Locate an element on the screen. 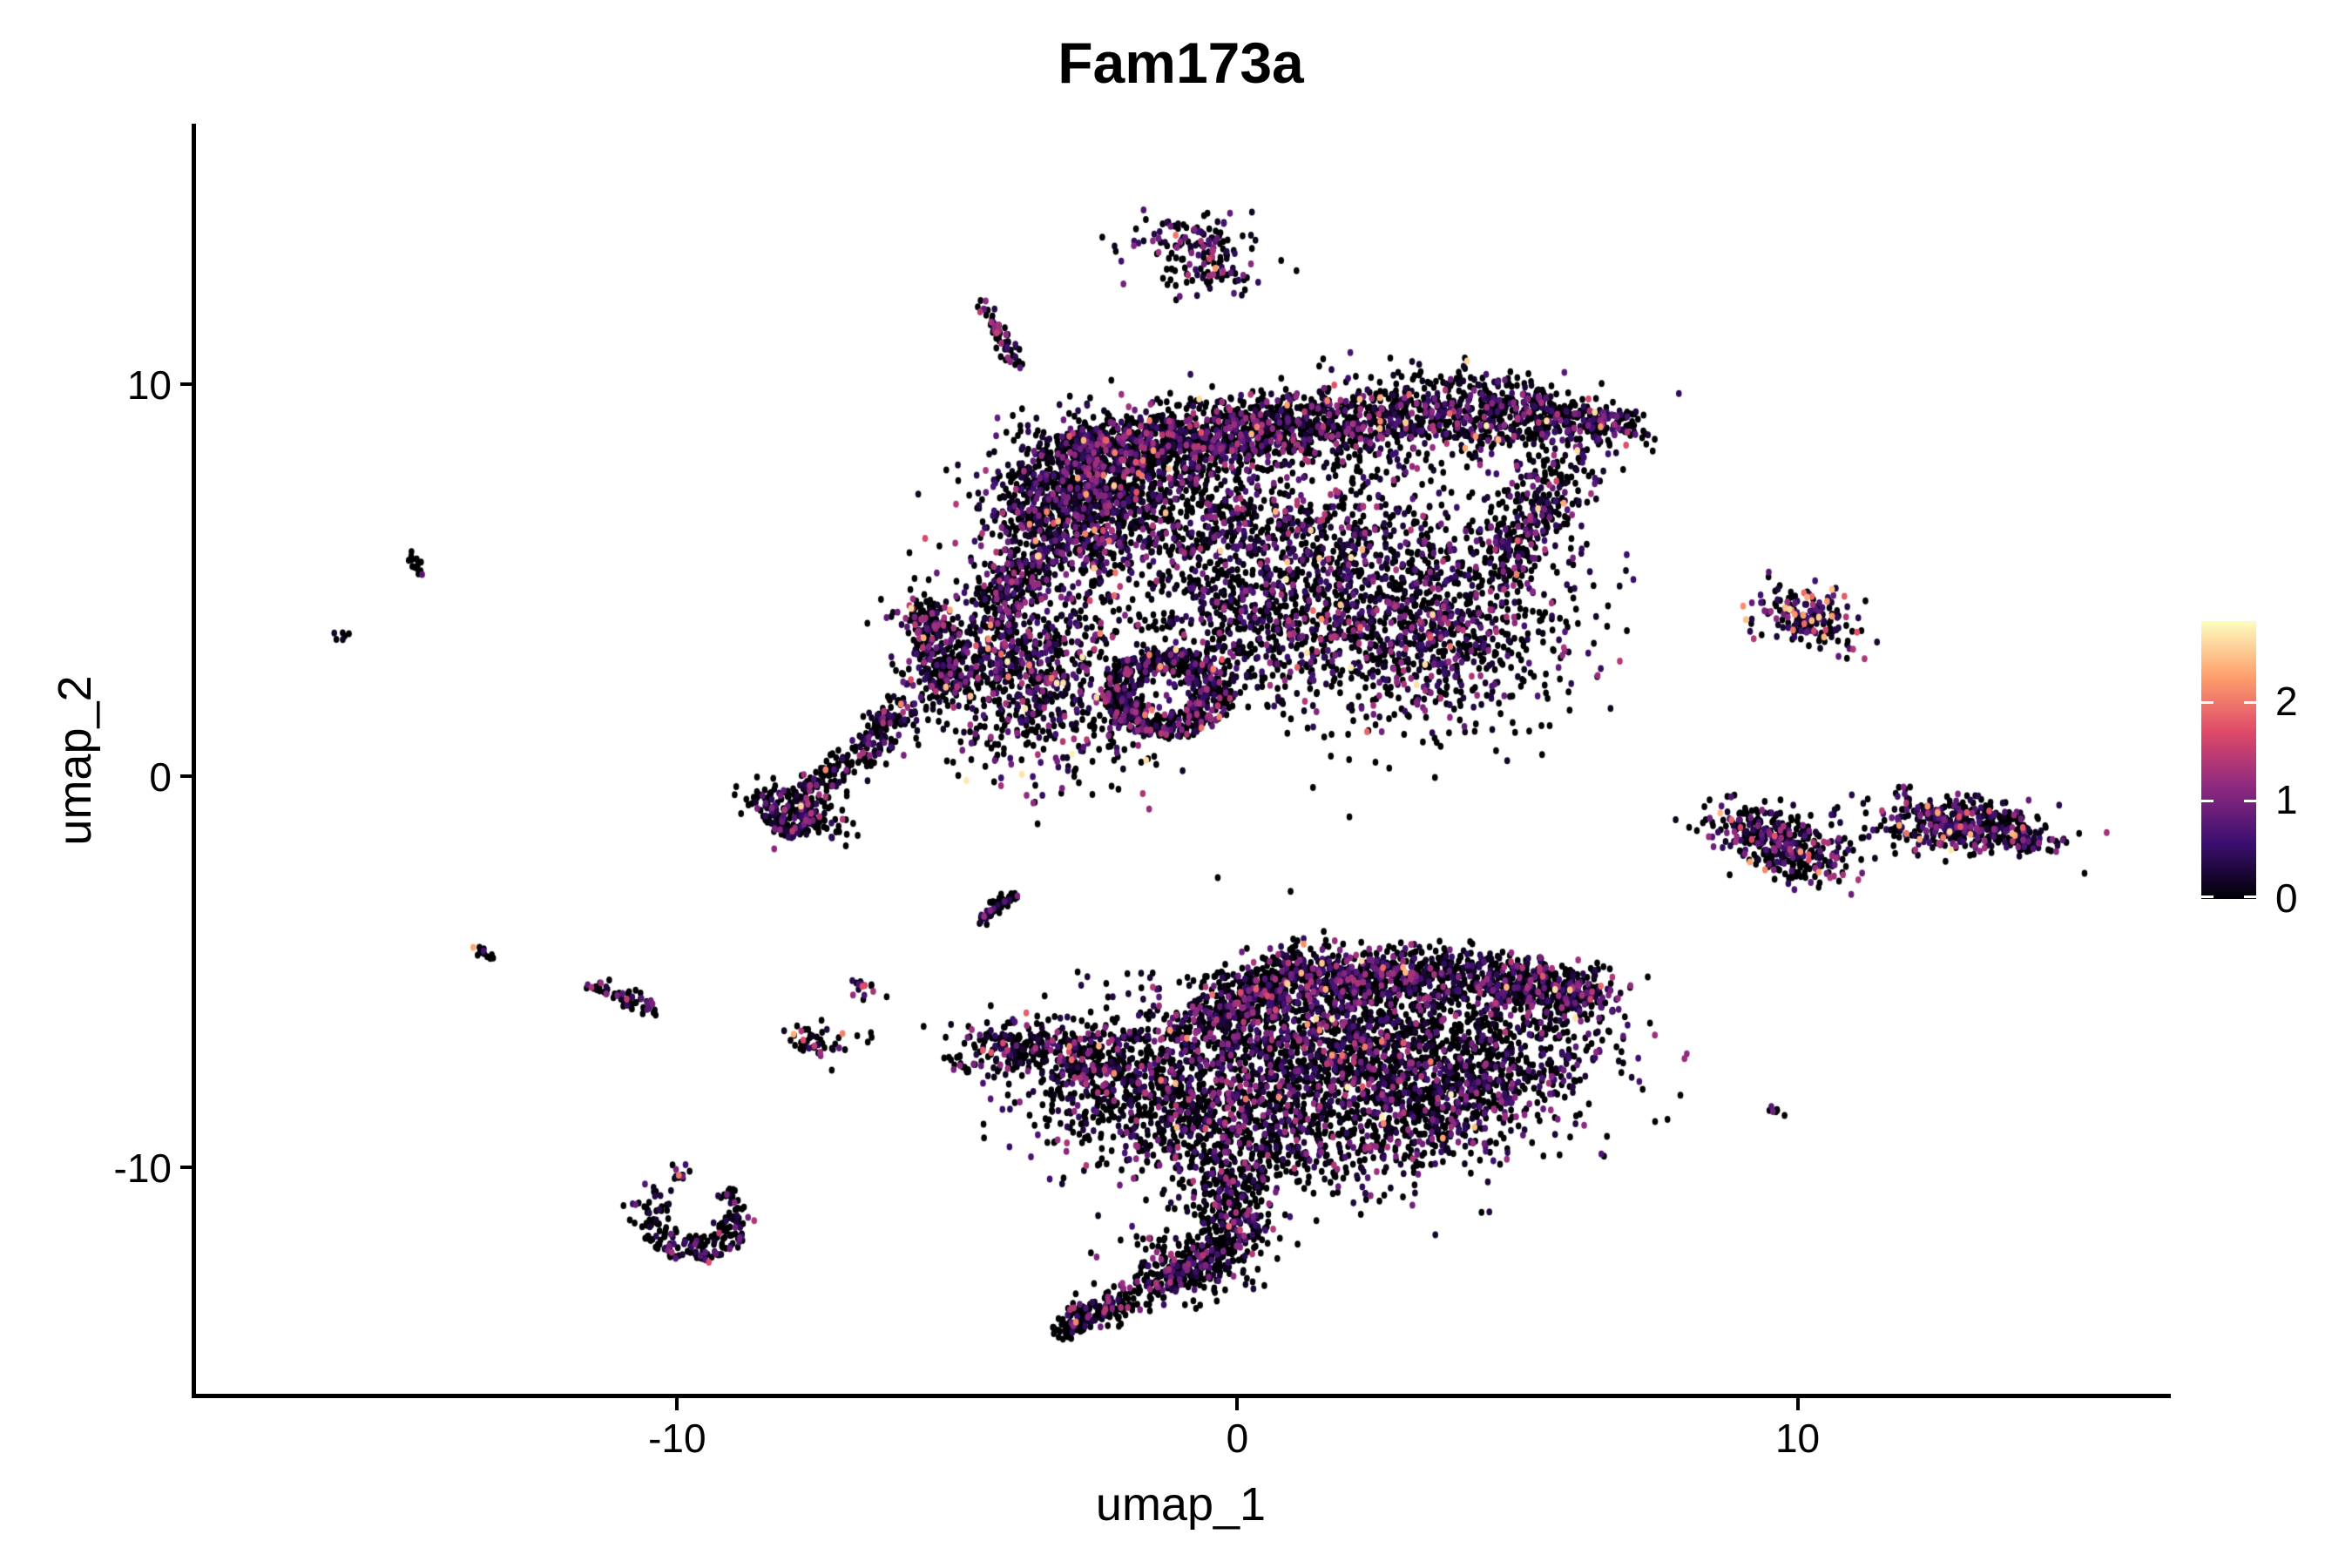 The width and height of the screenshot is (2352, 1568). y-tick-label-1: 0 is located at coordinates (161, 777).